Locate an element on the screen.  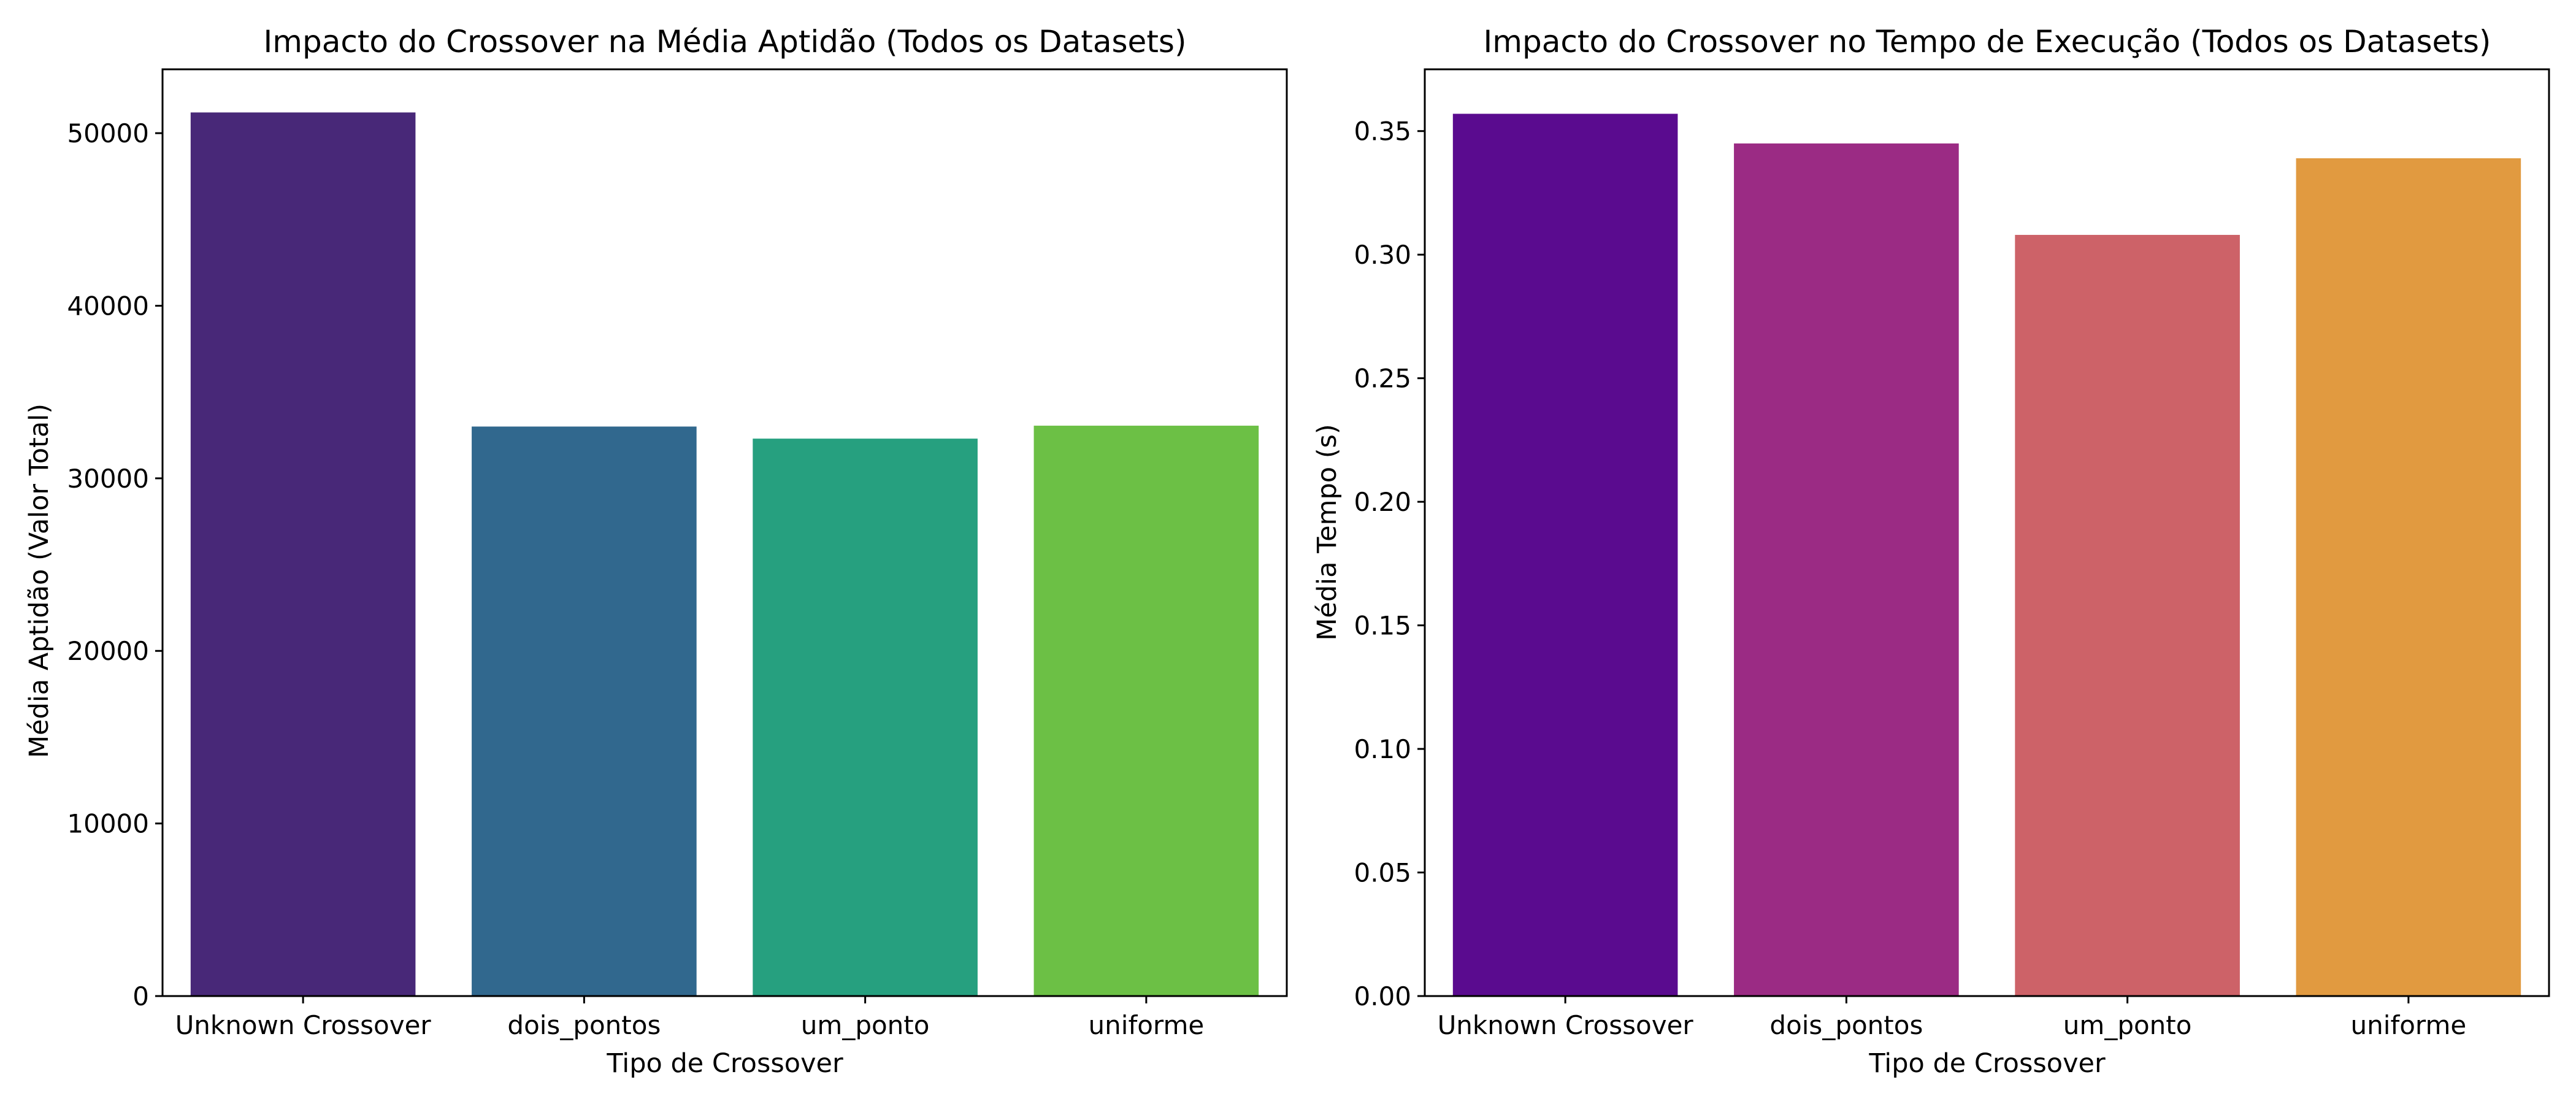
chart-left-ytick-label-3: 30000 is located at coordinates (108, 479).